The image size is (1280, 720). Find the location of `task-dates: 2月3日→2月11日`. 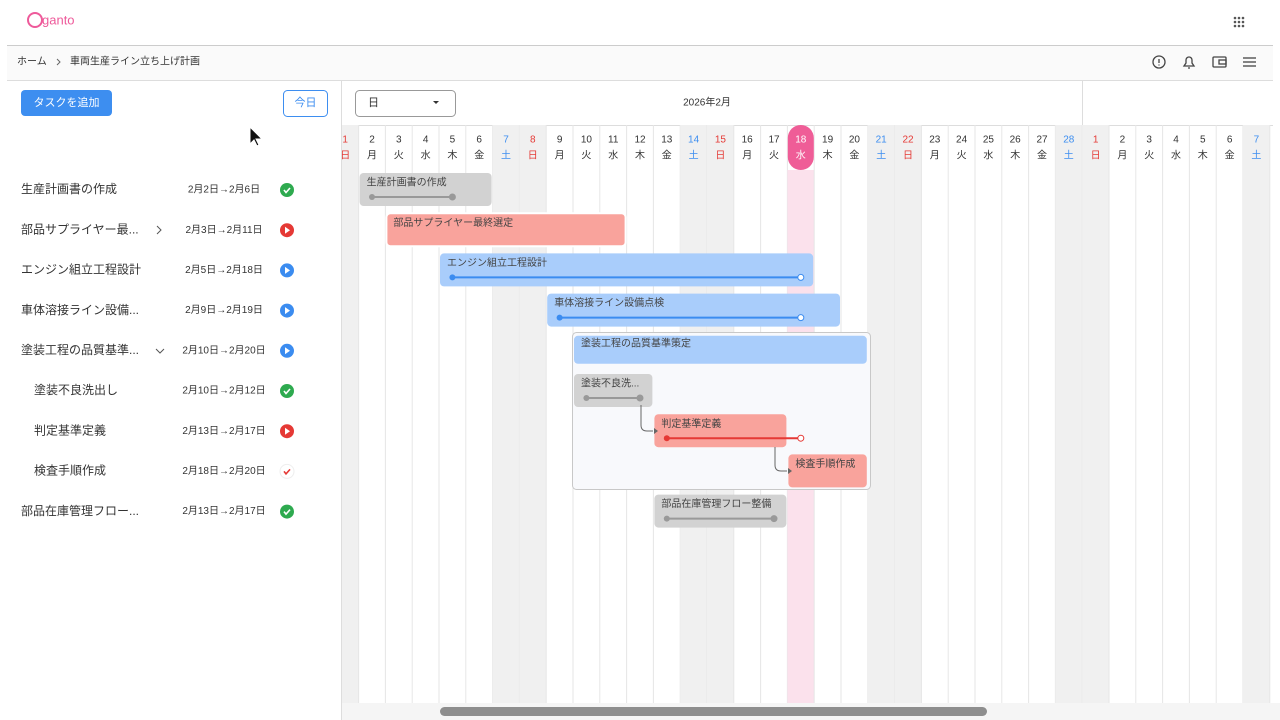

task-dates: 2月3日→2月11日 is located at coordinates (223, 230).